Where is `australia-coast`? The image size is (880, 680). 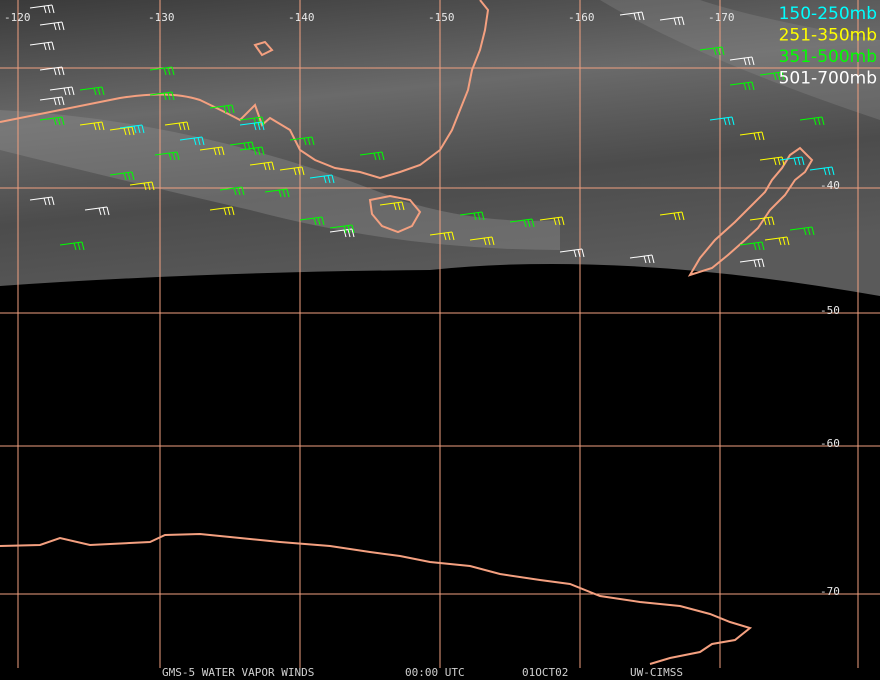
australia-coast is located at coordinates (245, 90).